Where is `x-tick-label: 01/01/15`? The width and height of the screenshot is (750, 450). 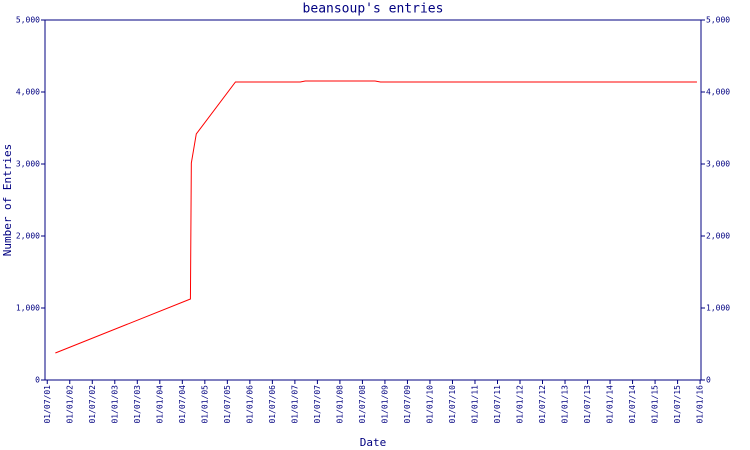
x-tick-label: 01/01/15 is located at coordinates (655, 404).